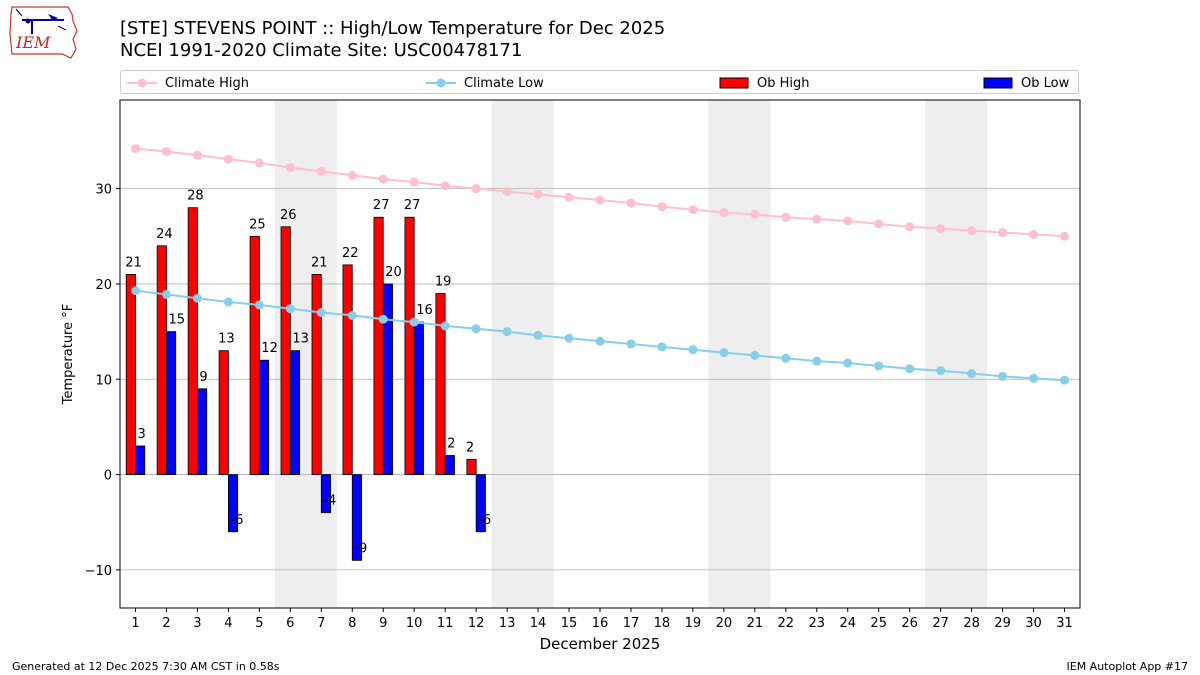 The height and width of the screenshot is (675, 1200). Describe the element at coordinates (693, 623) in the screenshot. I see `x-tick-label: 19` at that location.